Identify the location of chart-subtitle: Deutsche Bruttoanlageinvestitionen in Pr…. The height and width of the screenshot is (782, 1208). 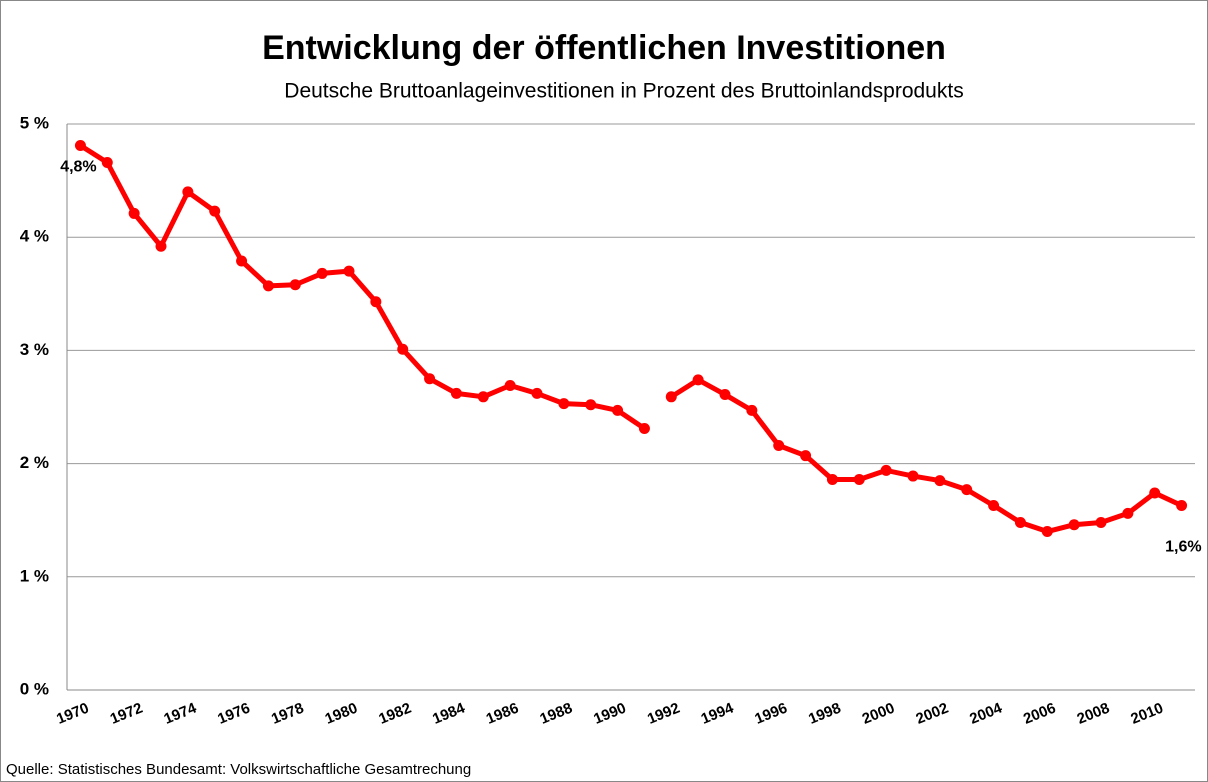
(623, 91).